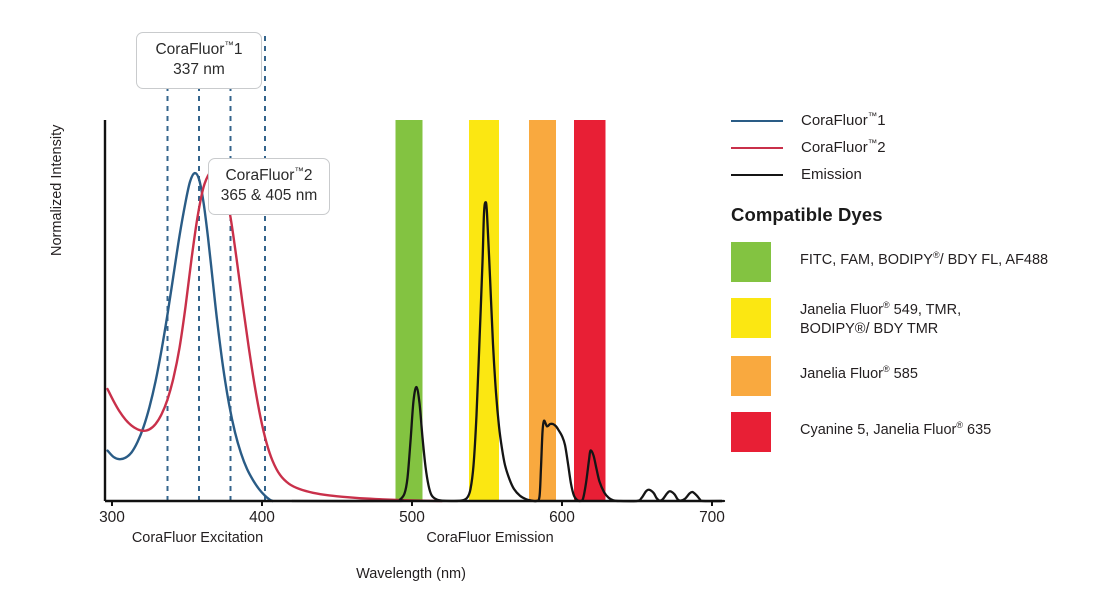  Describe the element at coordinates (199, 48) in the screenshot. I see `callout-corafluor1-line1: CoraFluor™1` at that location.